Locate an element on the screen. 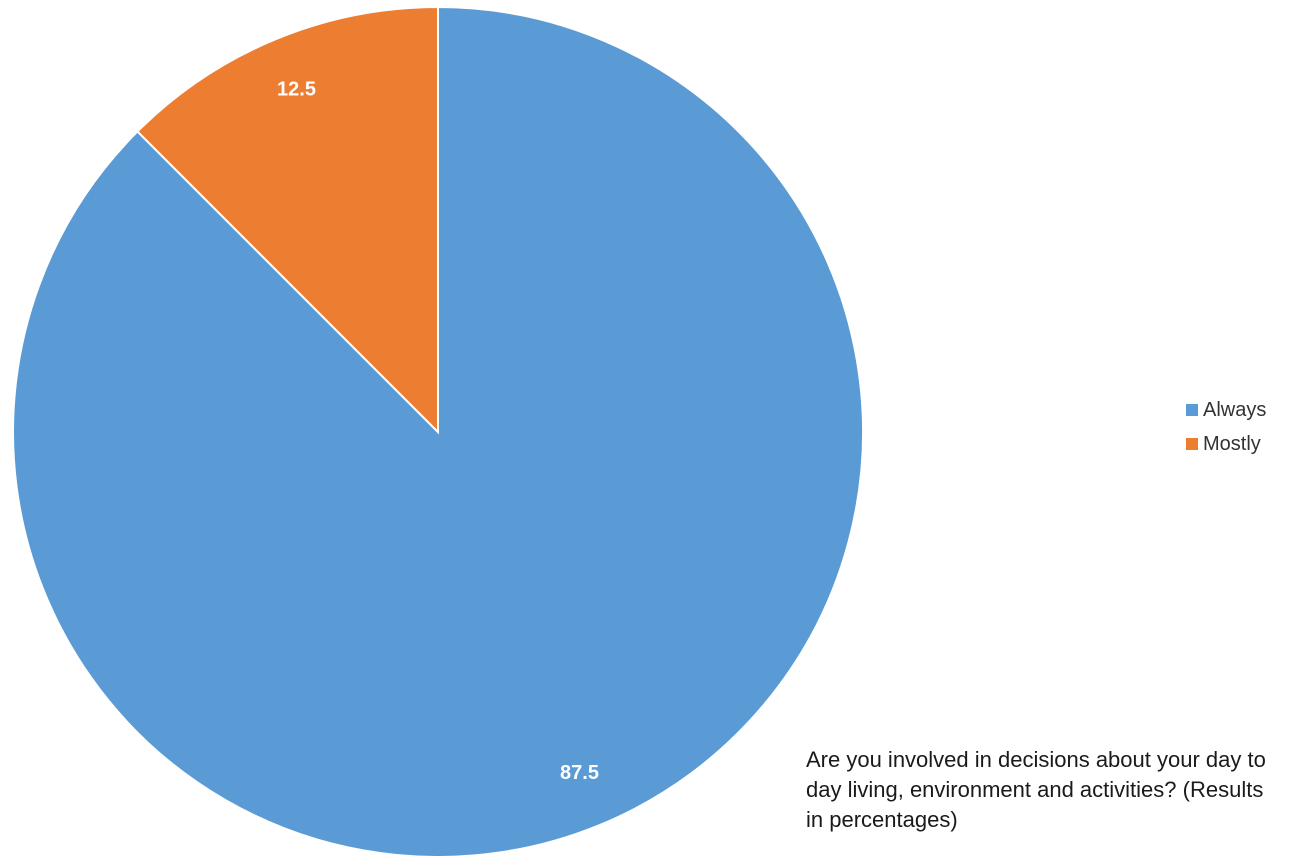 This screenshot has width=1289, height=856. legend-item-mostly: Mostly is located at coordinates (1226, 444).